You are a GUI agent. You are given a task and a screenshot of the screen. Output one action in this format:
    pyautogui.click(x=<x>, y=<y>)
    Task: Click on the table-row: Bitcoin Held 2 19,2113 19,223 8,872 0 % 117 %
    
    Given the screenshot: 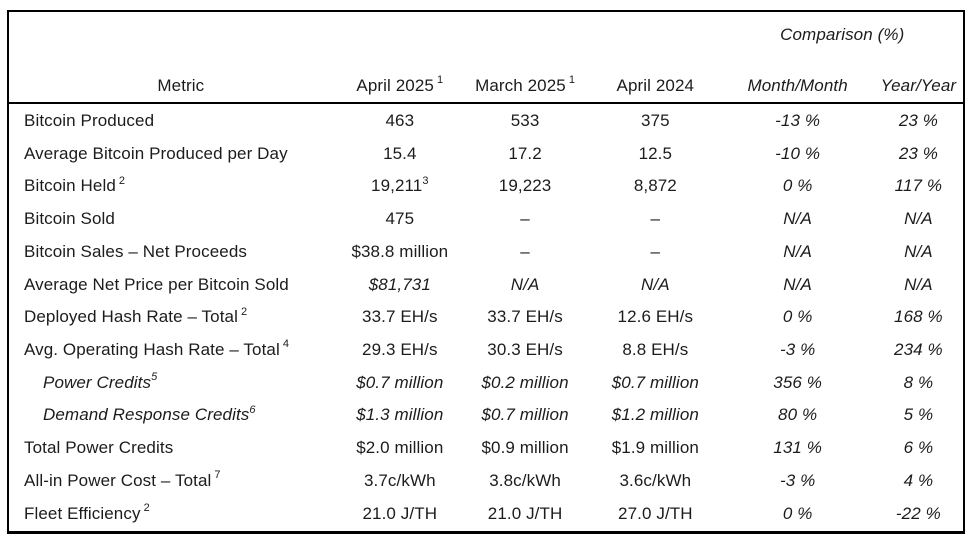 What is the action you would take?
    pyautogui.click(x=486, y=186)
    